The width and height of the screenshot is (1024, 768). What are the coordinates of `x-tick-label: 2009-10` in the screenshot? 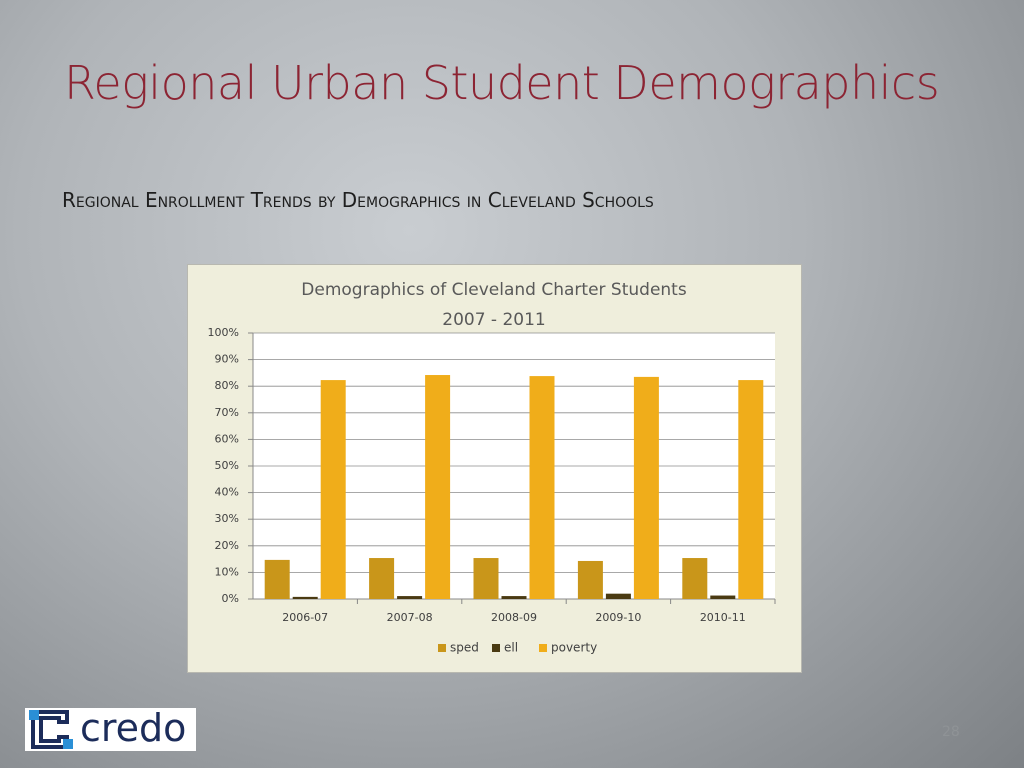 It's located at (618, 617).